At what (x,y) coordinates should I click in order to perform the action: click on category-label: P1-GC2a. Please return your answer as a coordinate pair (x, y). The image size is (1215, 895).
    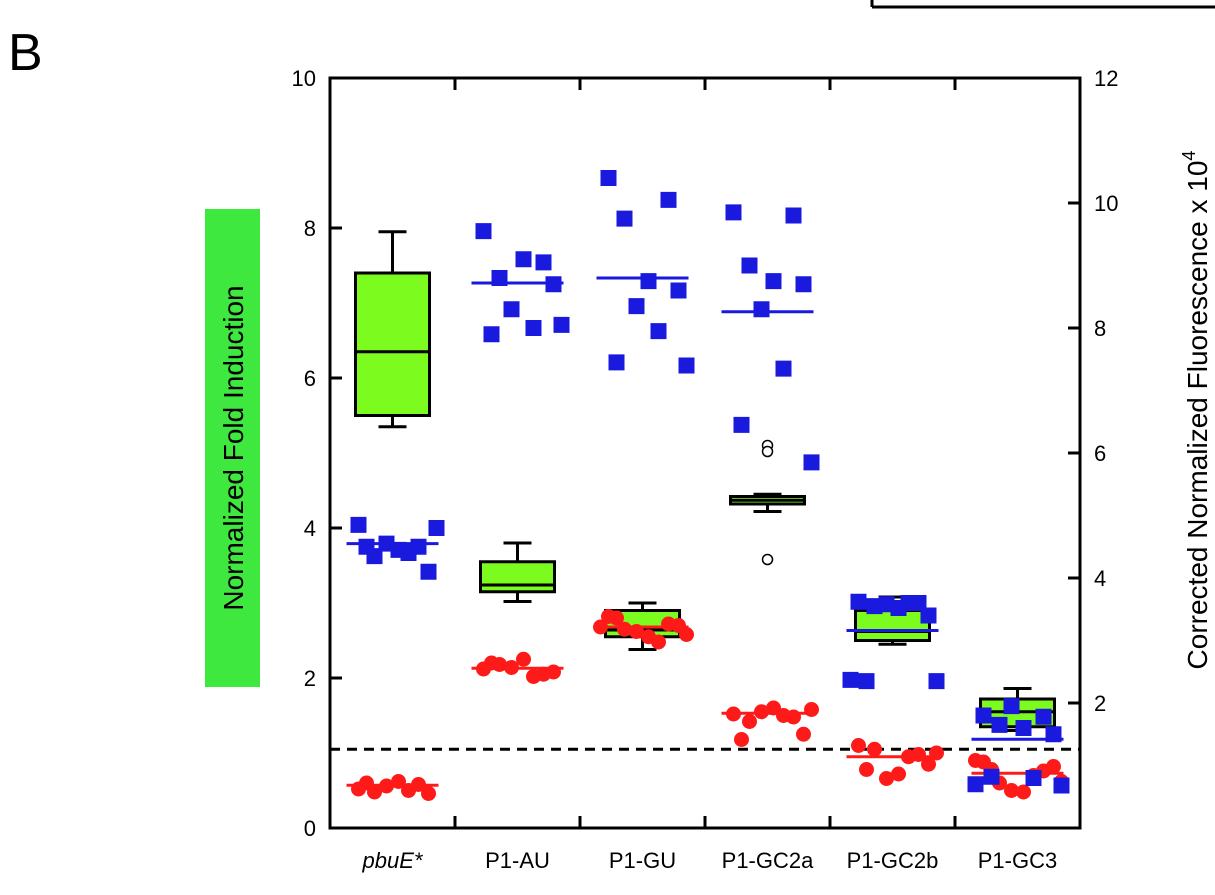
    Looking at the image, I should click on (768, 860).